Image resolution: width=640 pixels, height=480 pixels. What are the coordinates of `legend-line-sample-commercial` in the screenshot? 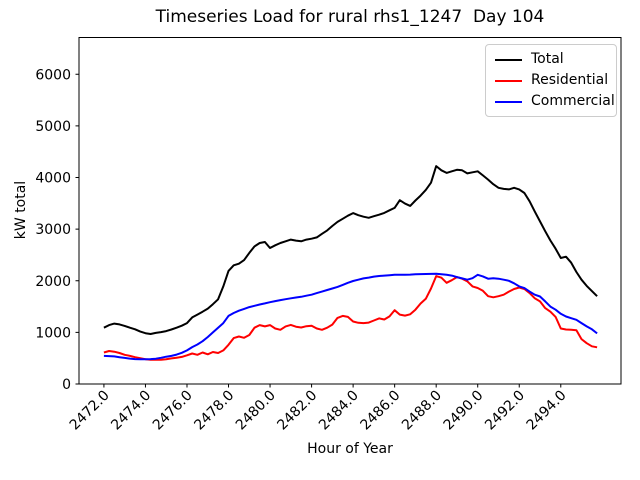 It's located at (508, 101).